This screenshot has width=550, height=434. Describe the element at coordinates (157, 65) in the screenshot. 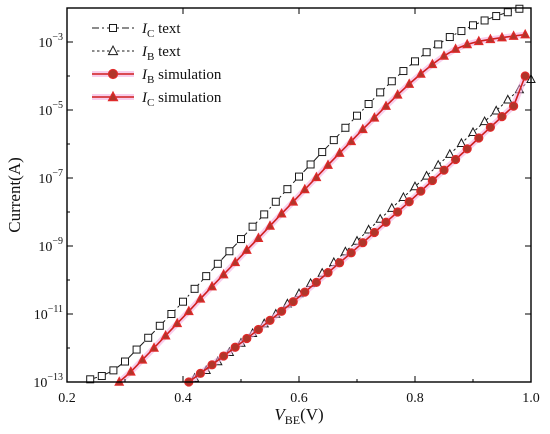

I see `legend: IC text IB text IB simulation IC simulation` at that location.